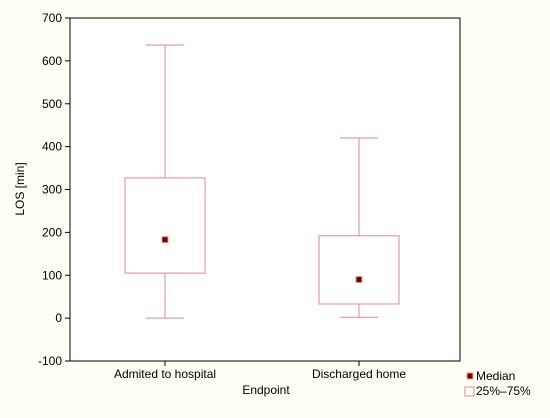 This screenshot has width=550, height=418. What do you see at coordinates (58, 318) in the screenshot?
I see `y-tick-label: 0` at bounding box center [58, 318].